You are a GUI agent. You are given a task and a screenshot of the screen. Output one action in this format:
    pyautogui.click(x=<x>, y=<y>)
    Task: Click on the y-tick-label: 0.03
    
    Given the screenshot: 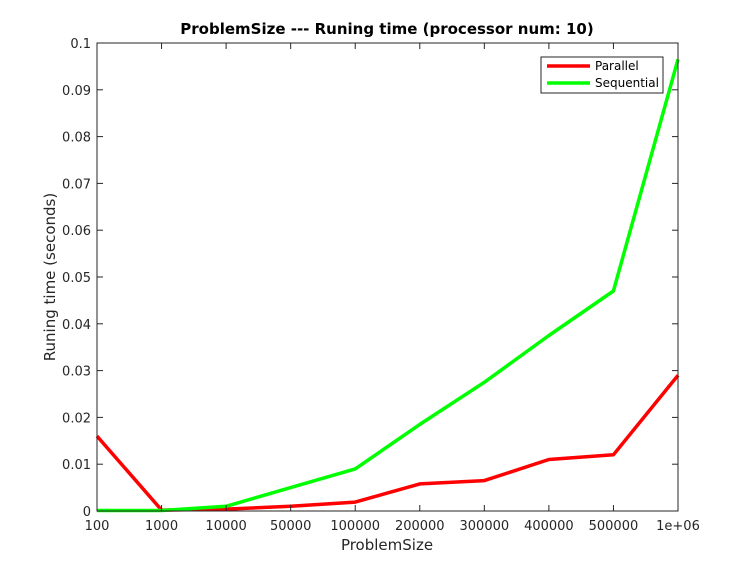 What is the action you would take?
    pyautogui.click(x=76, y=372)
    